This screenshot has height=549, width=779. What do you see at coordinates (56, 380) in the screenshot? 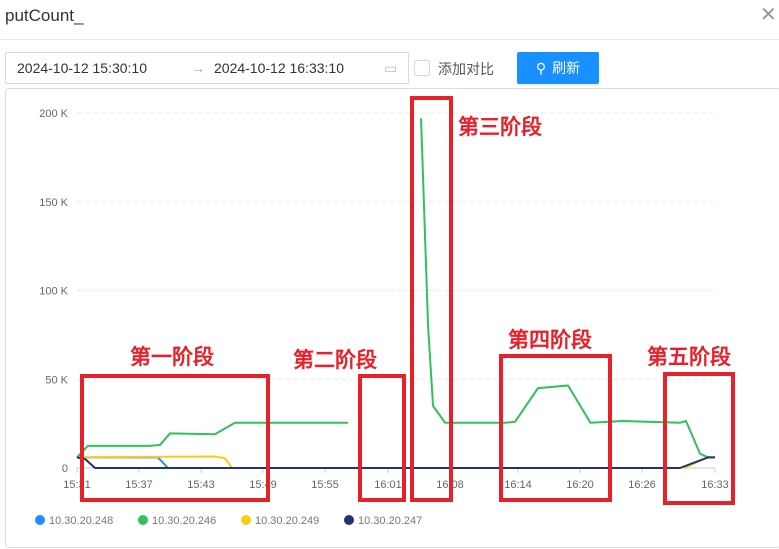
I see `y-tick-label: 50 K` at bounding box center [56, 380].